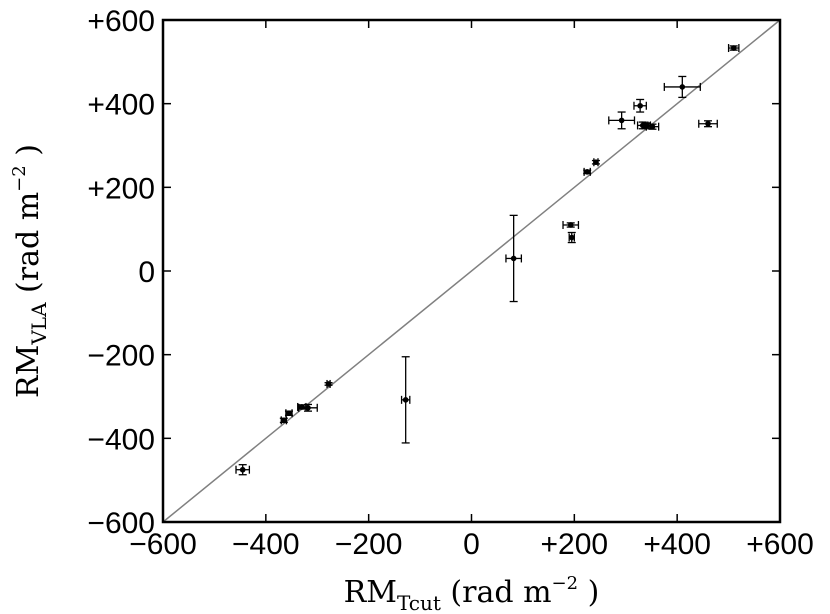  What do you see at coordinates (472, 593) in the screenshot?
I see `x-axis-label: RMTcut (rad m−2 )` at bounding box center [472, 593].